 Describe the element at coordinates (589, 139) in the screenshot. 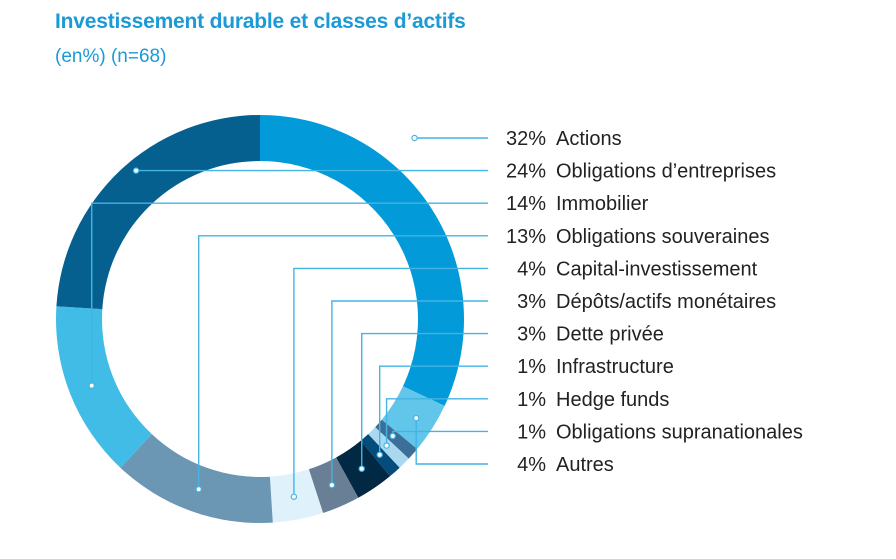

I see `category-label: Actions` at that location.